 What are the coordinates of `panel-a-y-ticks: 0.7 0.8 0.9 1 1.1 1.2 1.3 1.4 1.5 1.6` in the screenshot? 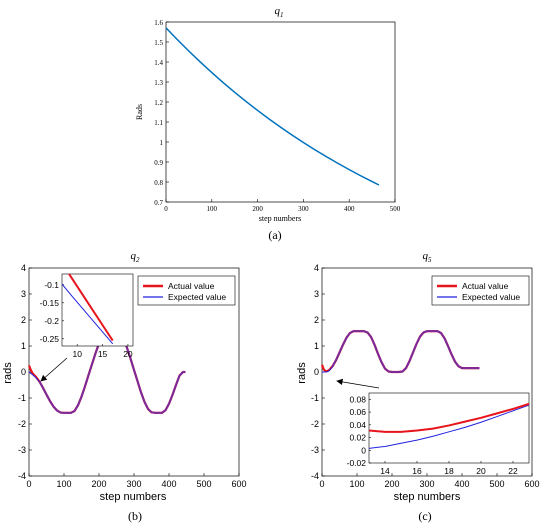 It's located at (161, 113).